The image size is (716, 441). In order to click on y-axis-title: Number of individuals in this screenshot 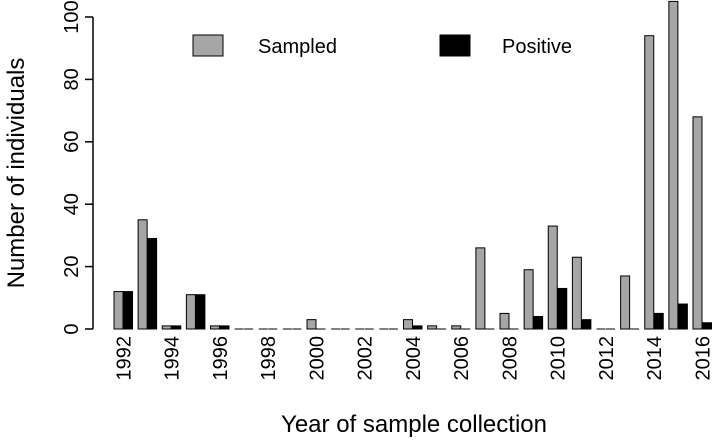, I will do `click(16, 173)`.